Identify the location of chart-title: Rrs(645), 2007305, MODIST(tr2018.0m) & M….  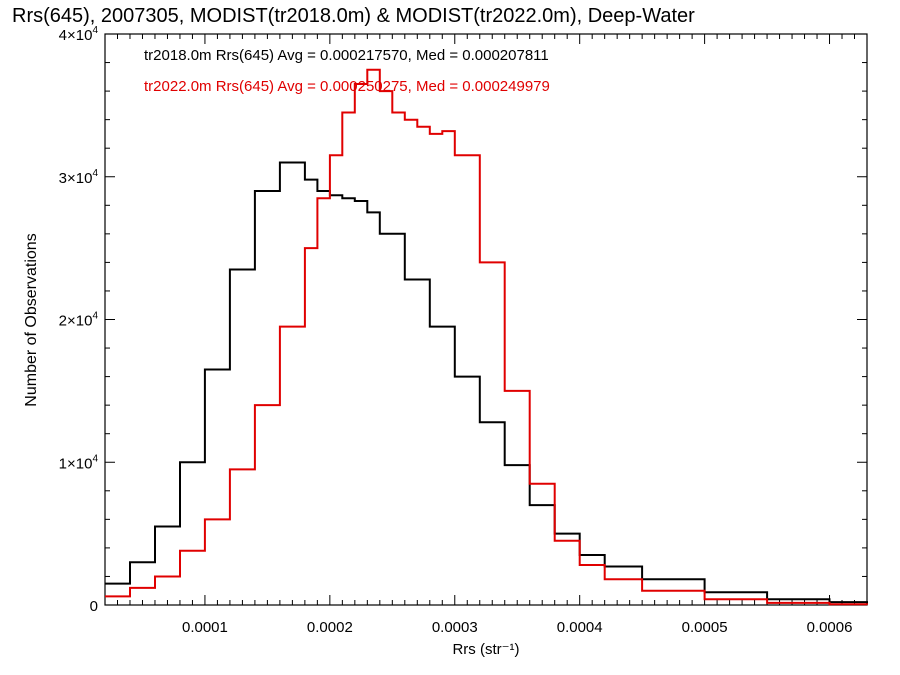
(353, 16).